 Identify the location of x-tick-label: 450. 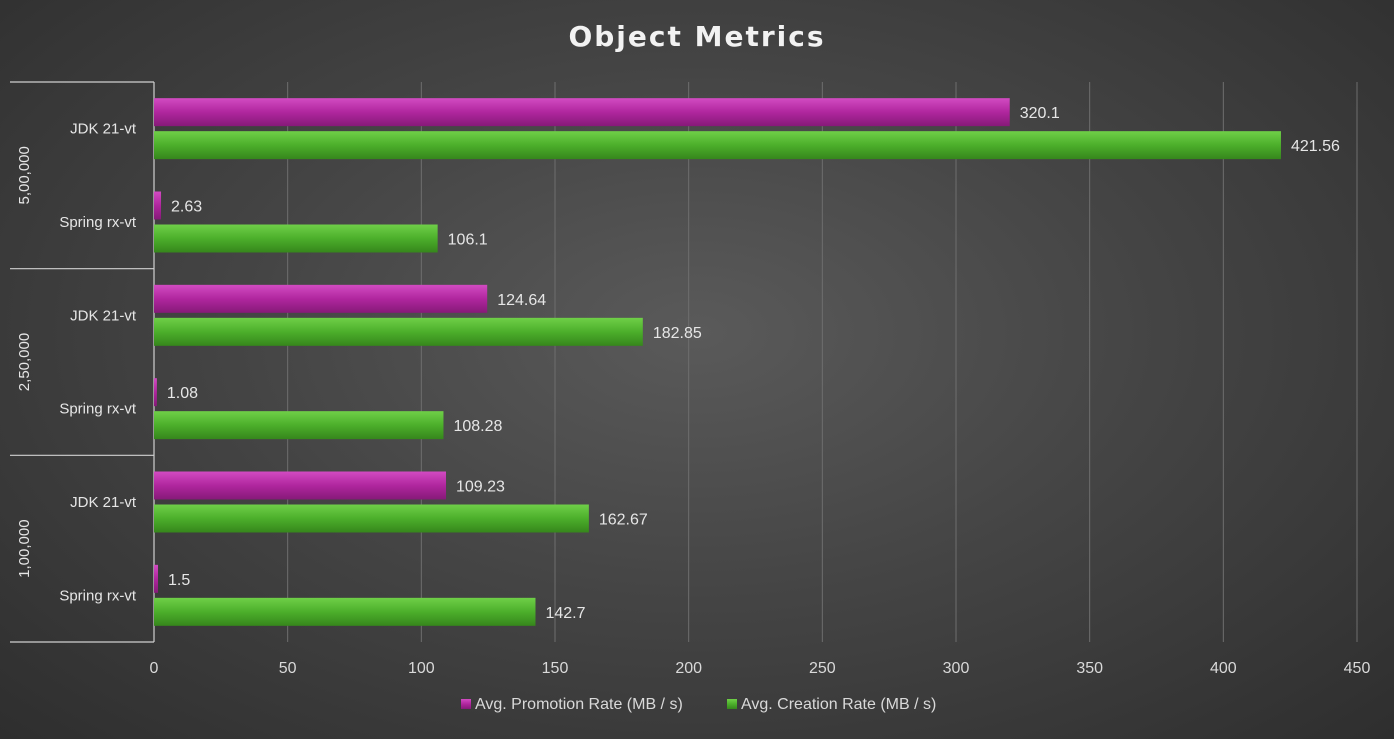
(1357, 668).